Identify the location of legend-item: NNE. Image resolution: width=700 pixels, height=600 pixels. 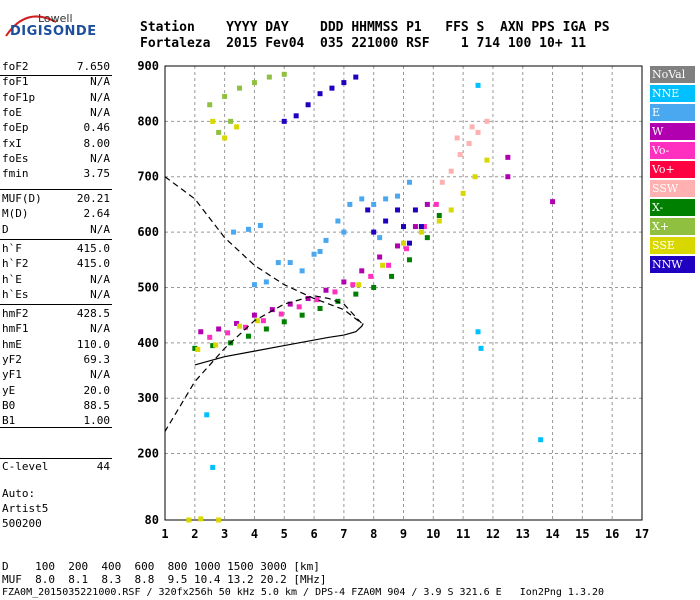
(672, 93).